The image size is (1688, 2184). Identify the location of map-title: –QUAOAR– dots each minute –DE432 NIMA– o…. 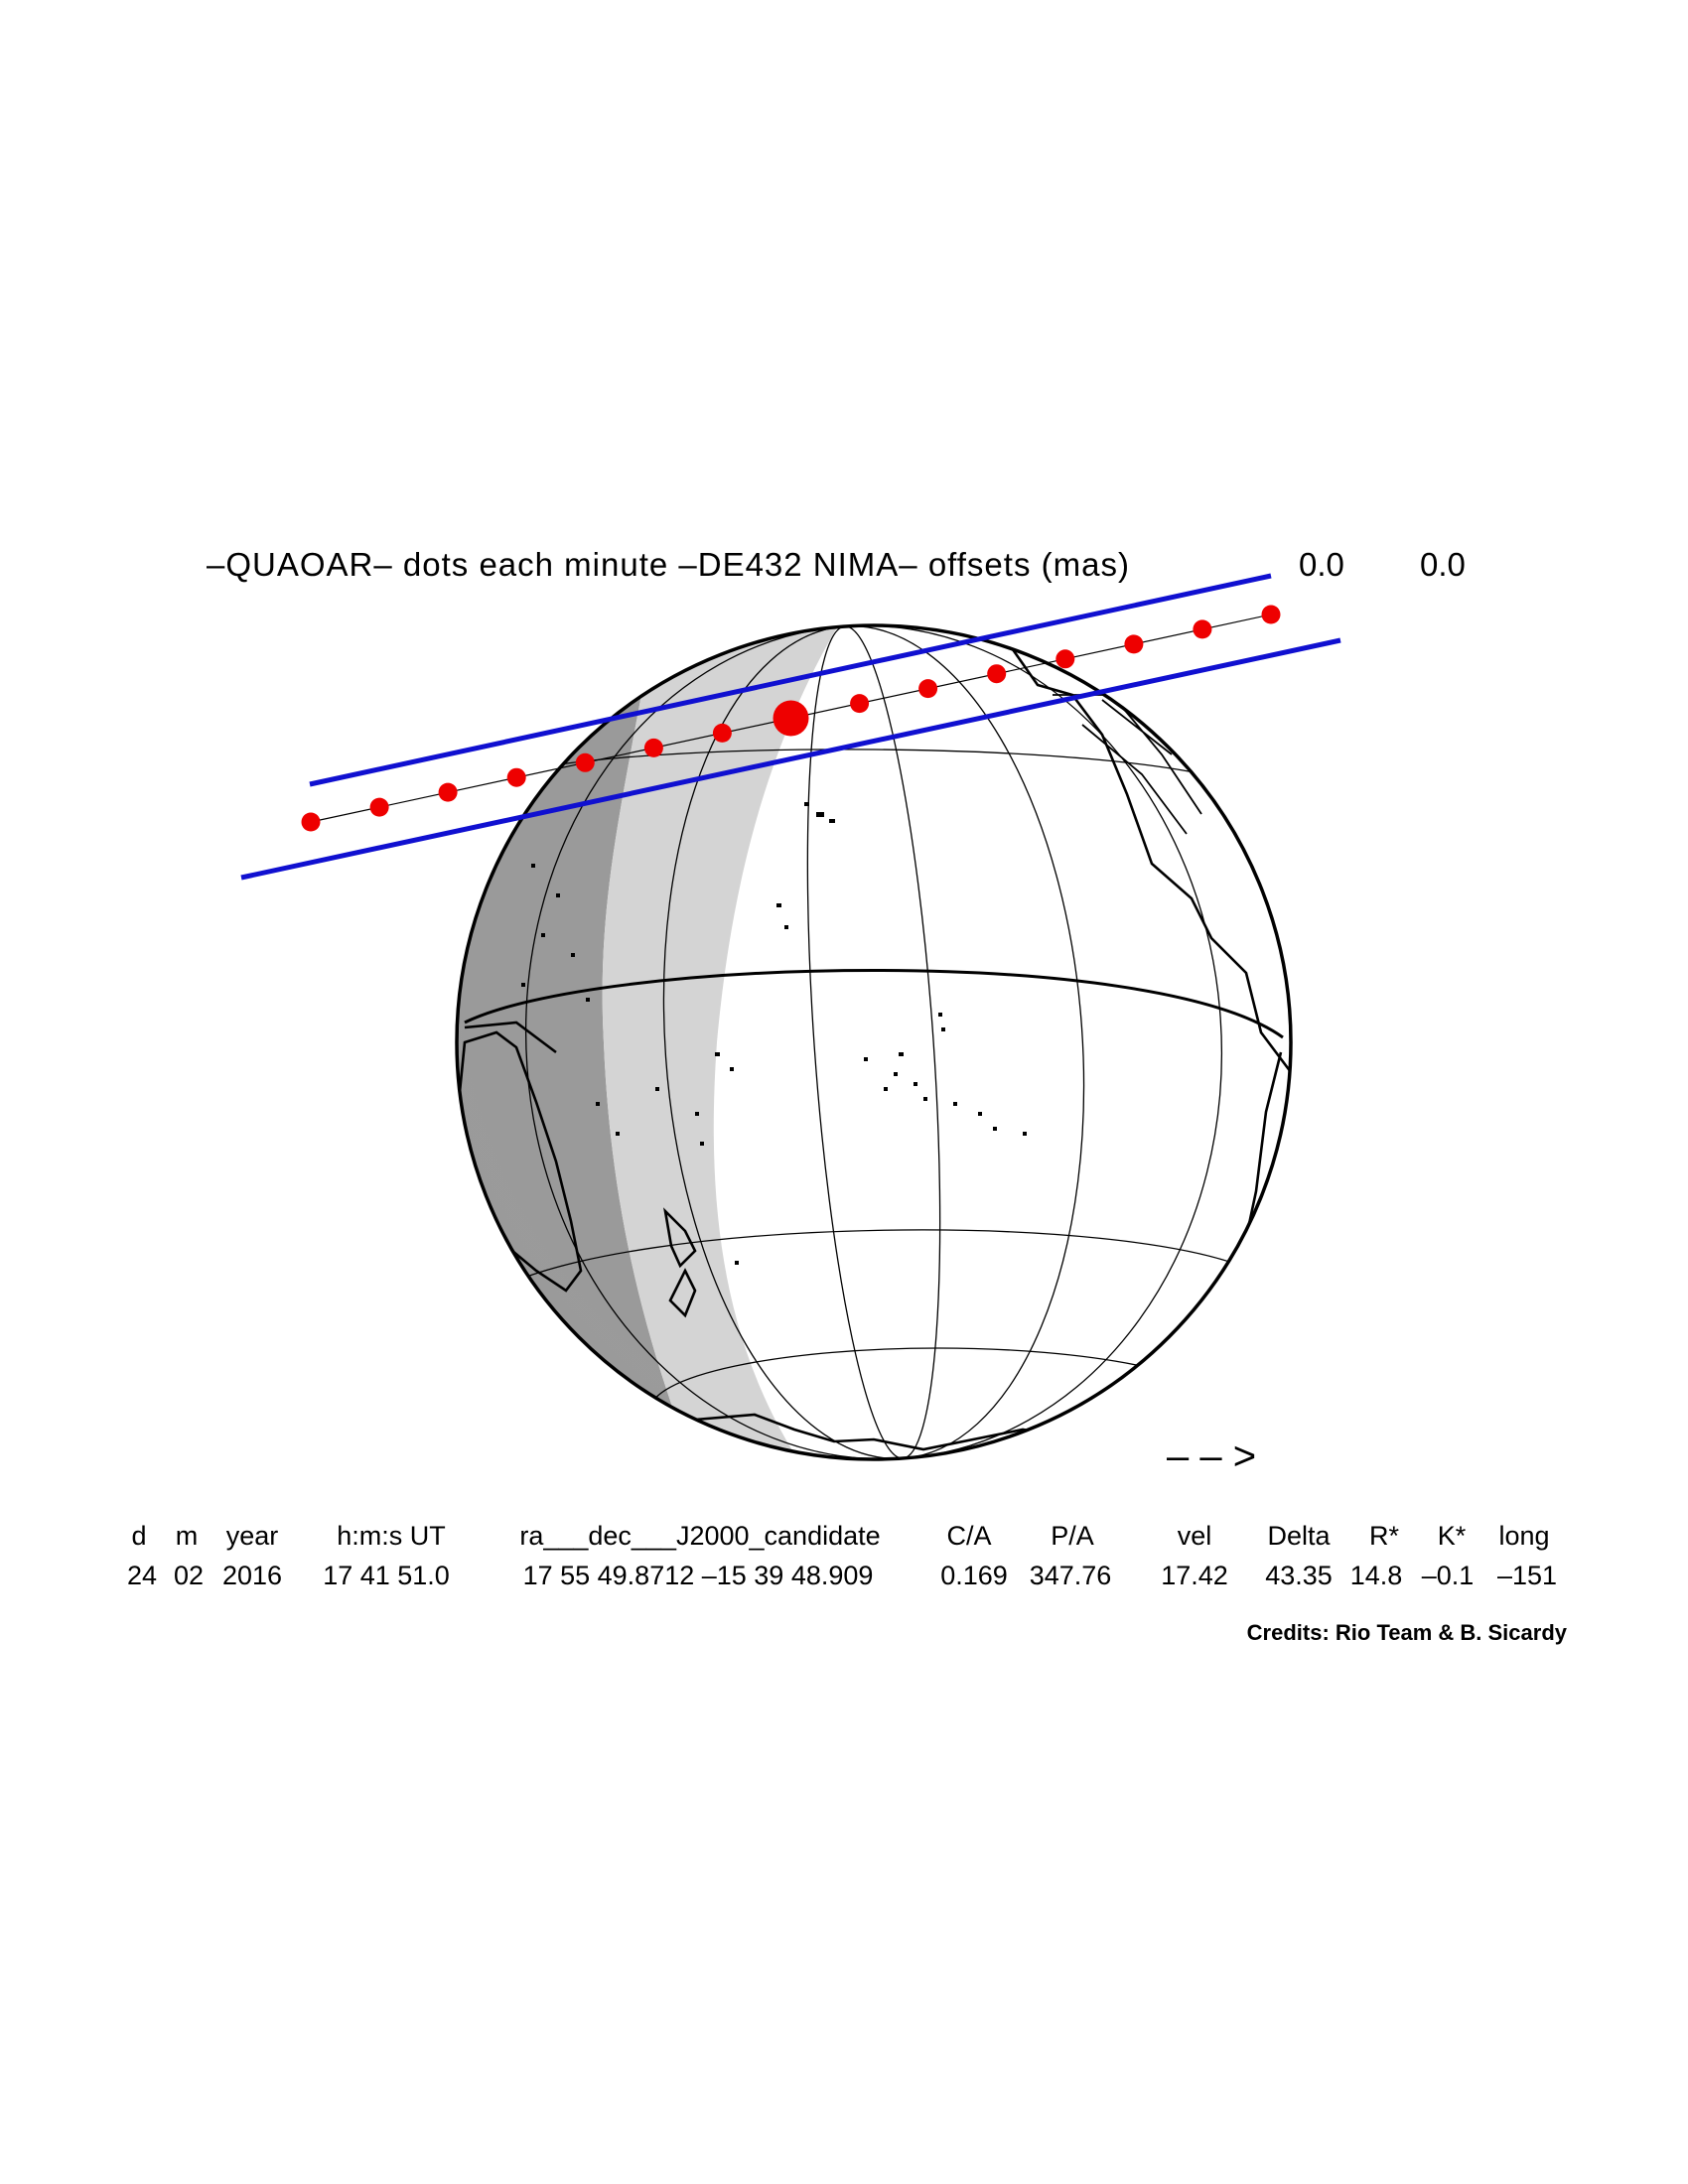
(668, 564).